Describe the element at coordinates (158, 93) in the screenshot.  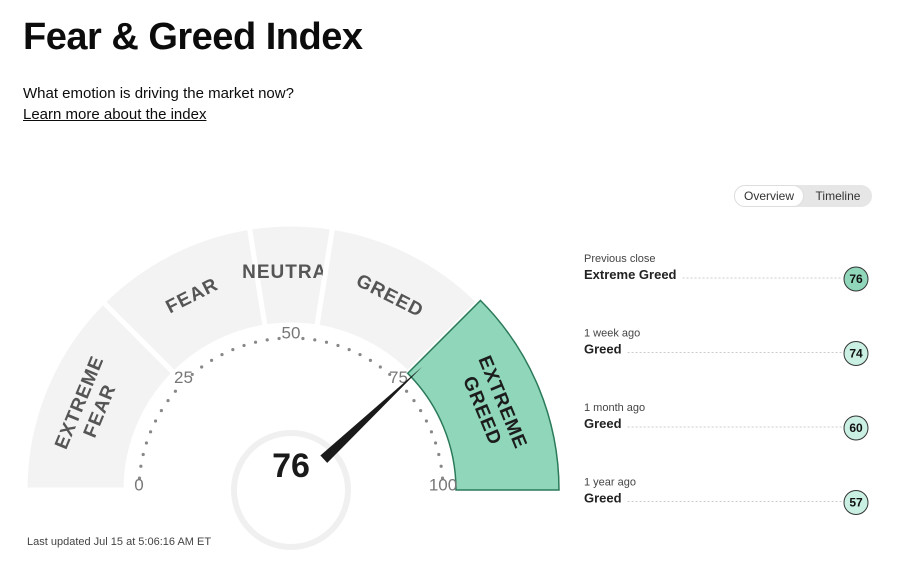
I see `subtitle: What emotion is driving the market now?` at that location.